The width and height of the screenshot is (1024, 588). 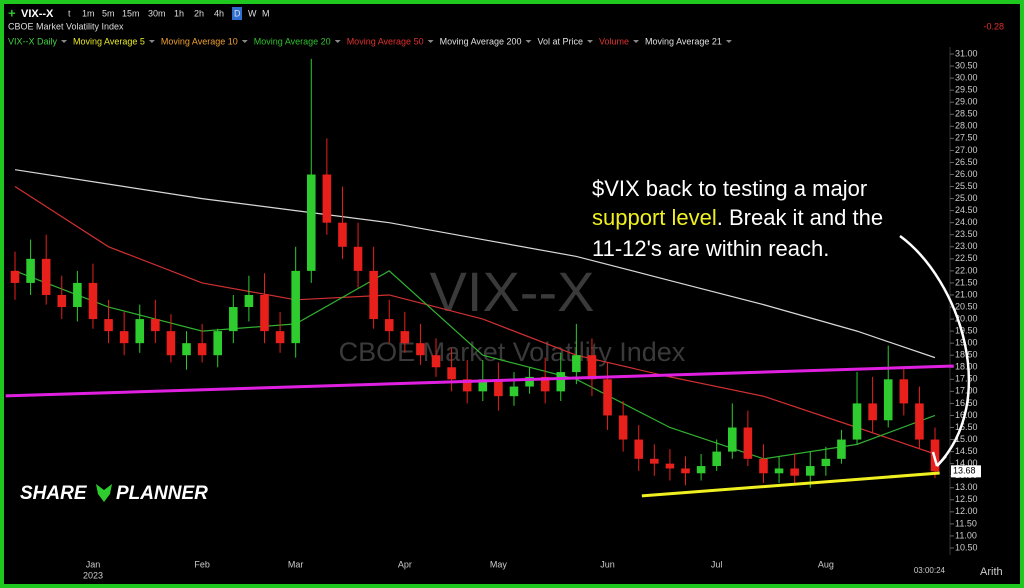 I want to click on y-tick-label: 23.50, so click(x=966, y=234).